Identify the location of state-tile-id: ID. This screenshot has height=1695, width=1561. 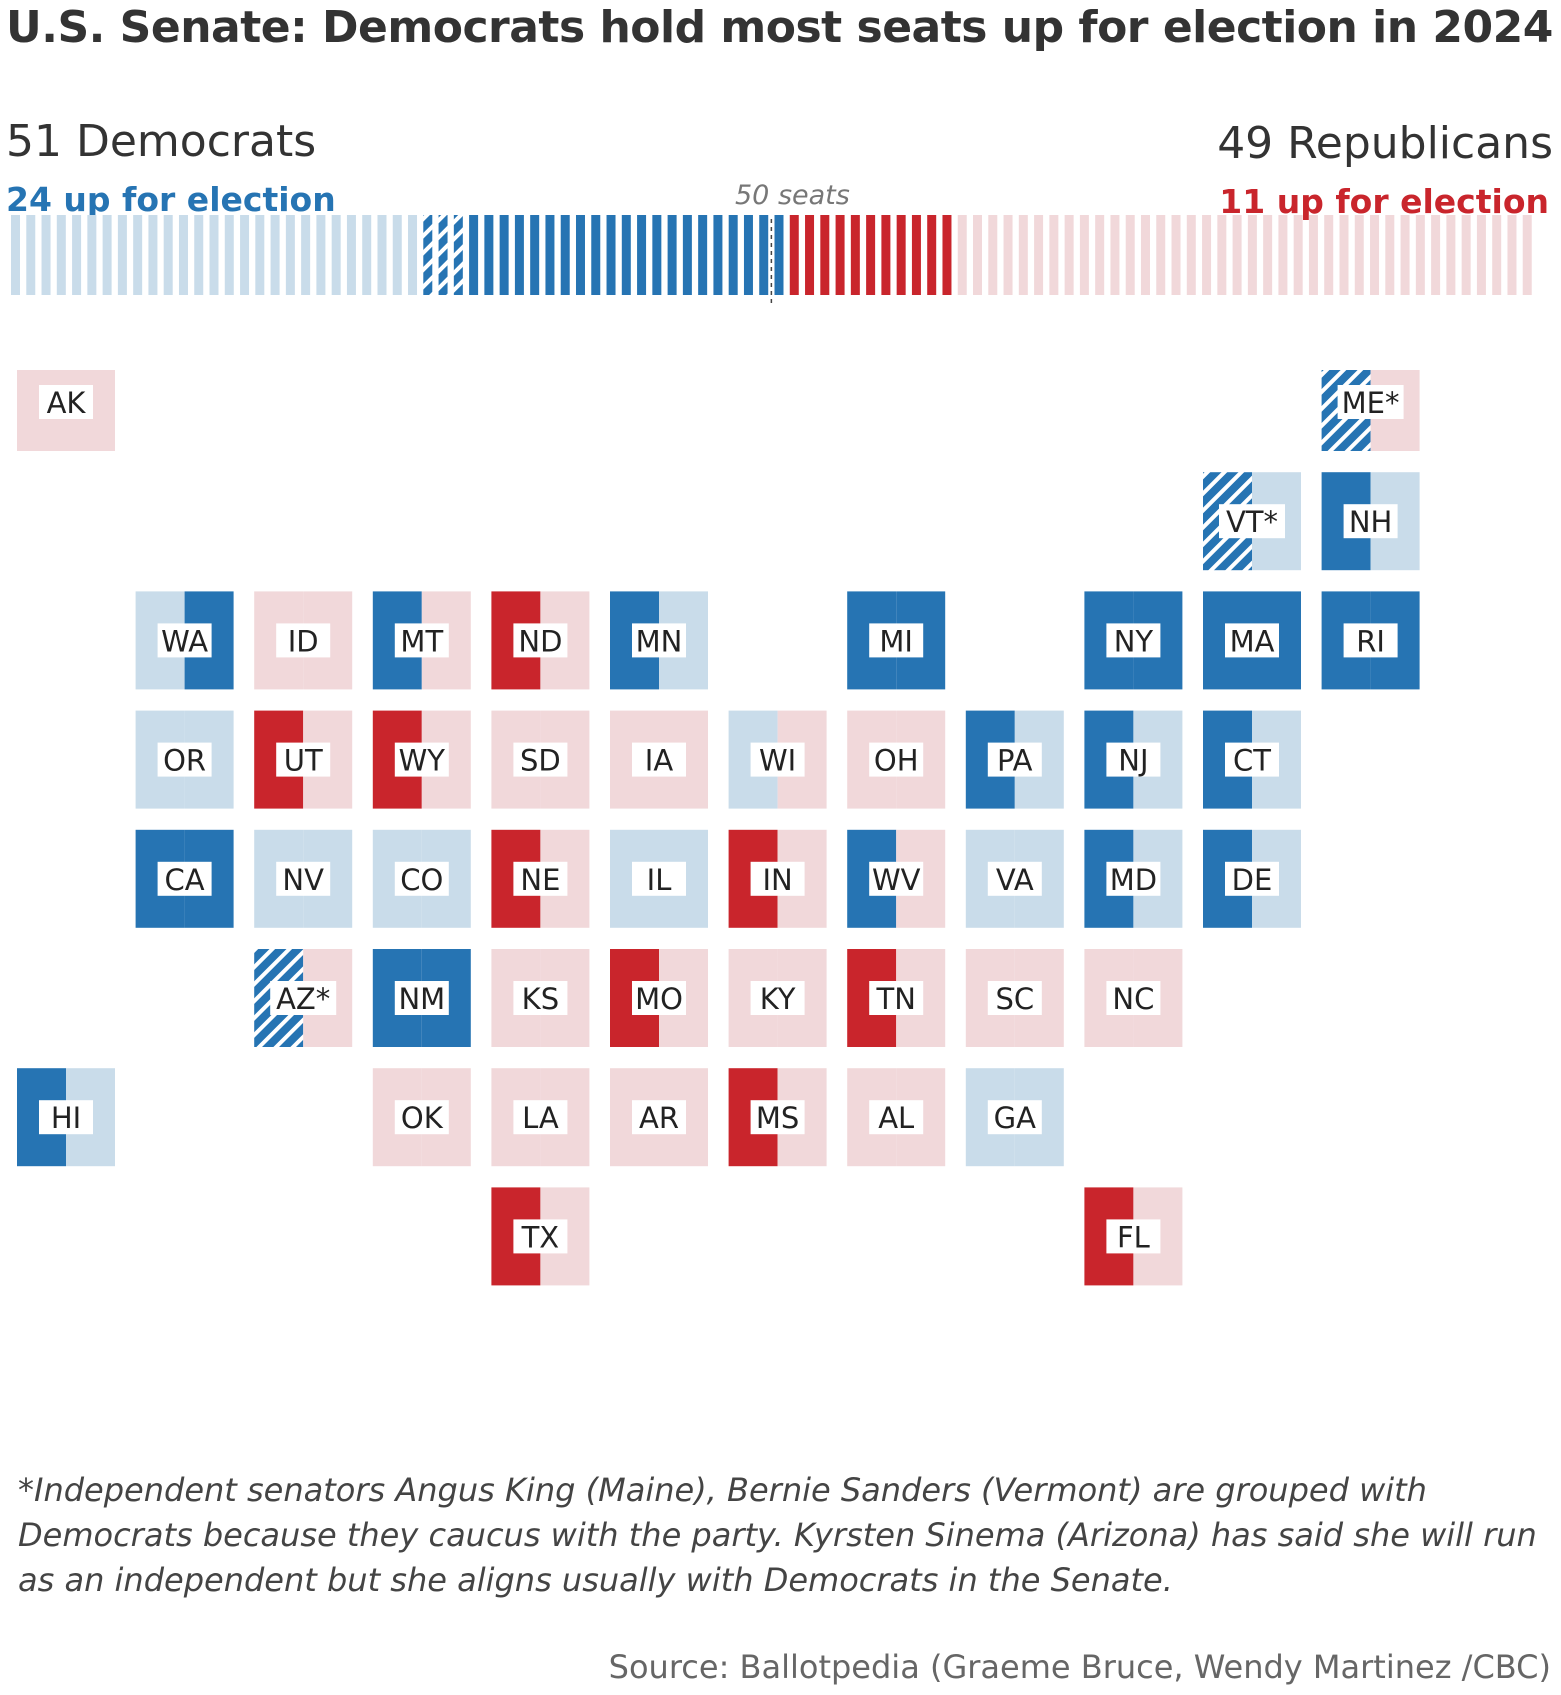
(303, 640).